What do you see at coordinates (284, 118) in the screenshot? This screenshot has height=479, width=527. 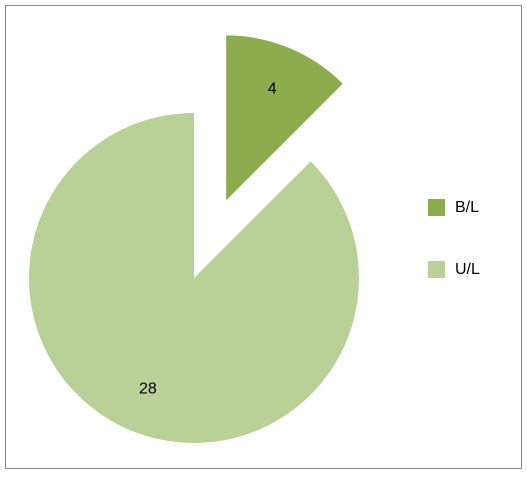 I see `pie-slice` at bounding box center [284, 118].